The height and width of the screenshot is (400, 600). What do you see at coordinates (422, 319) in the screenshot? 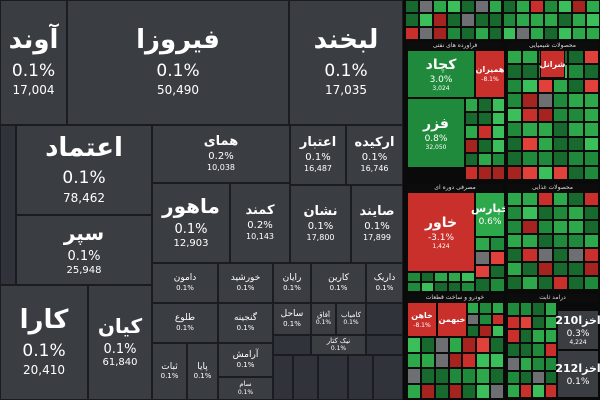
I see `tile-khahen: خاهن -8.1%` at bounding box center [422, 319].